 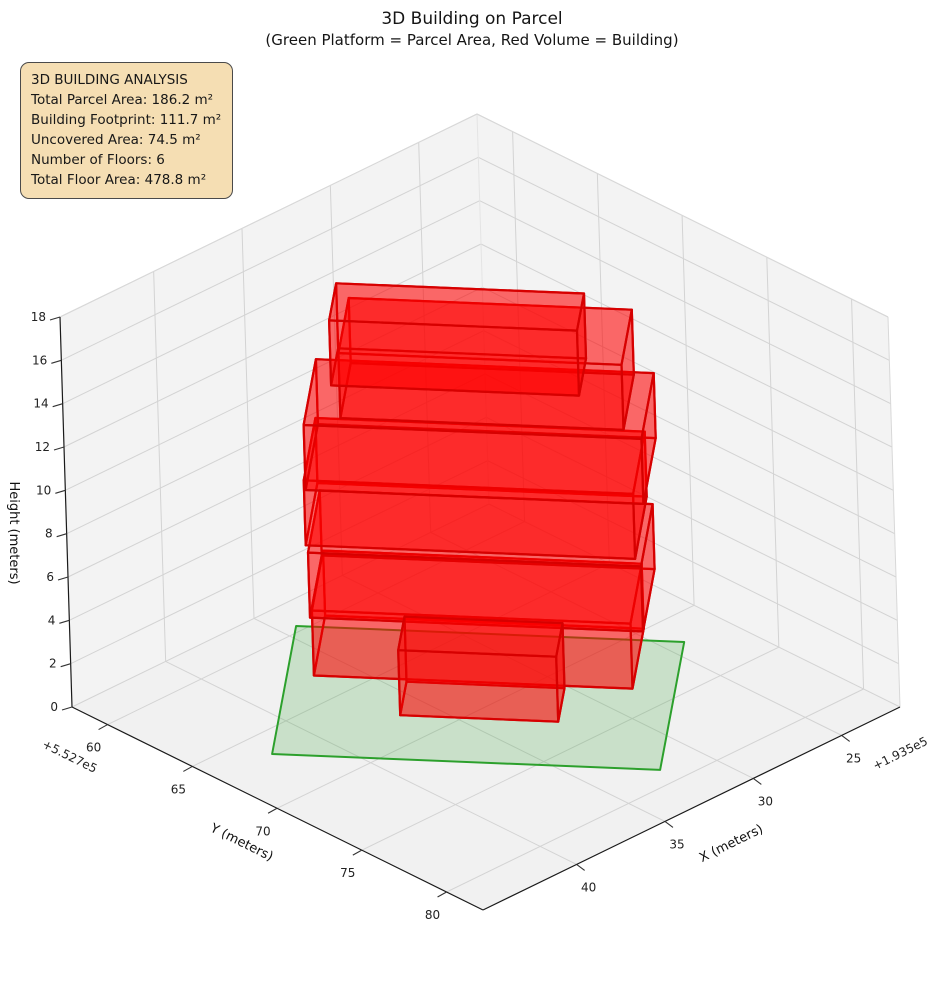 I want to click on z-tick-label: 8, so click(x=49, y=534).